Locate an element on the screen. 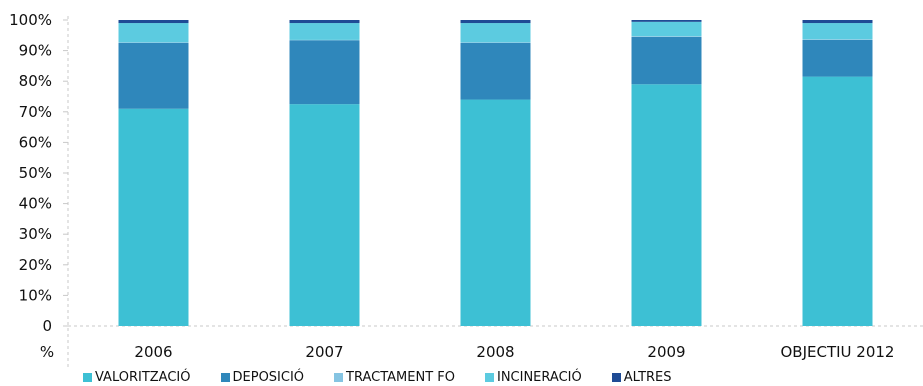 The width and height of the screenshot is (923, 386). y-tick-label: 40% is located at coordinates (35, 204).